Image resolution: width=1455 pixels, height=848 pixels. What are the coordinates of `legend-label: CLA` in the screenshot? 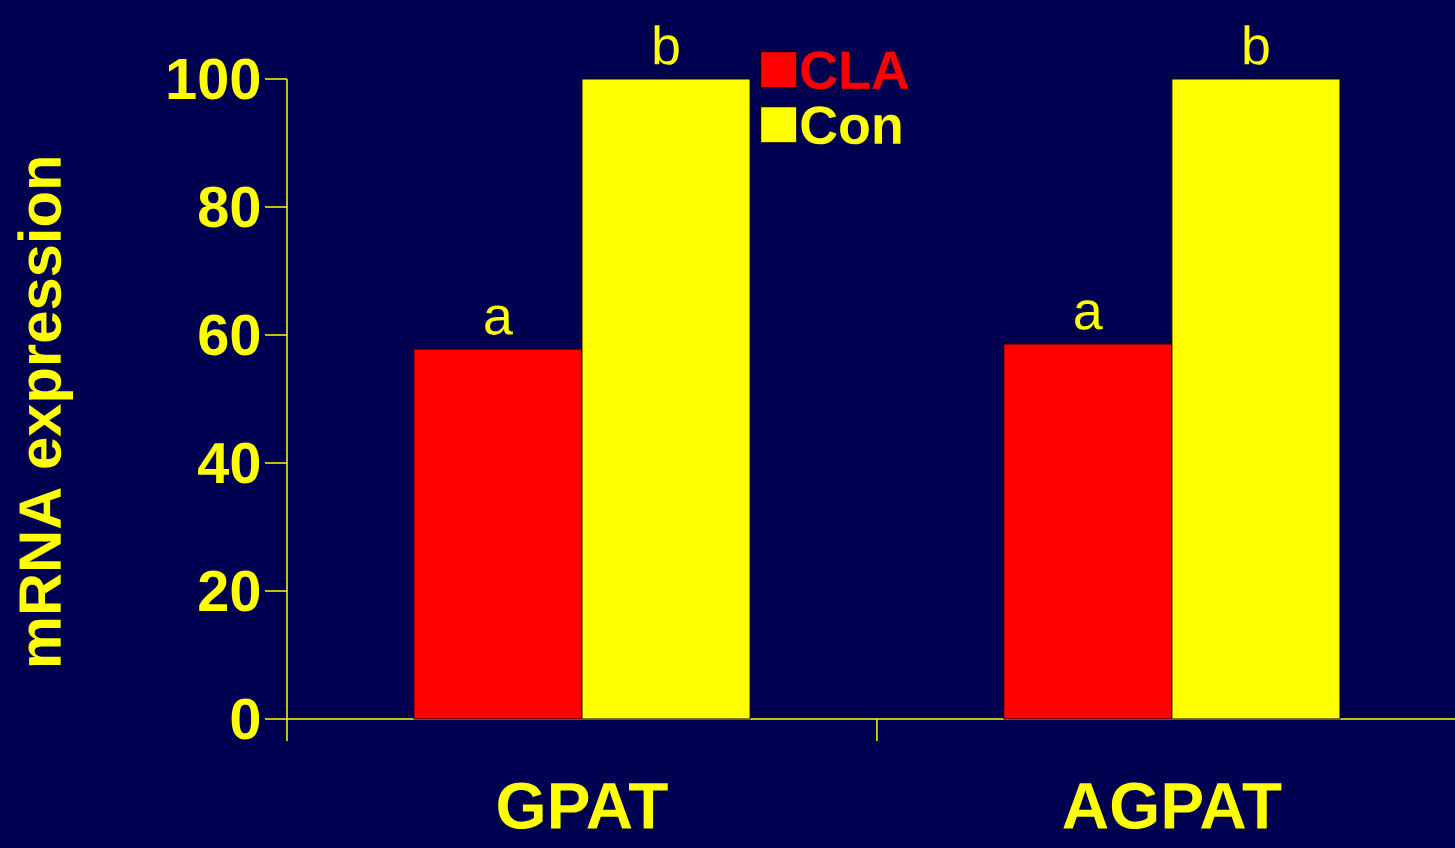 It's located at (855, 70).